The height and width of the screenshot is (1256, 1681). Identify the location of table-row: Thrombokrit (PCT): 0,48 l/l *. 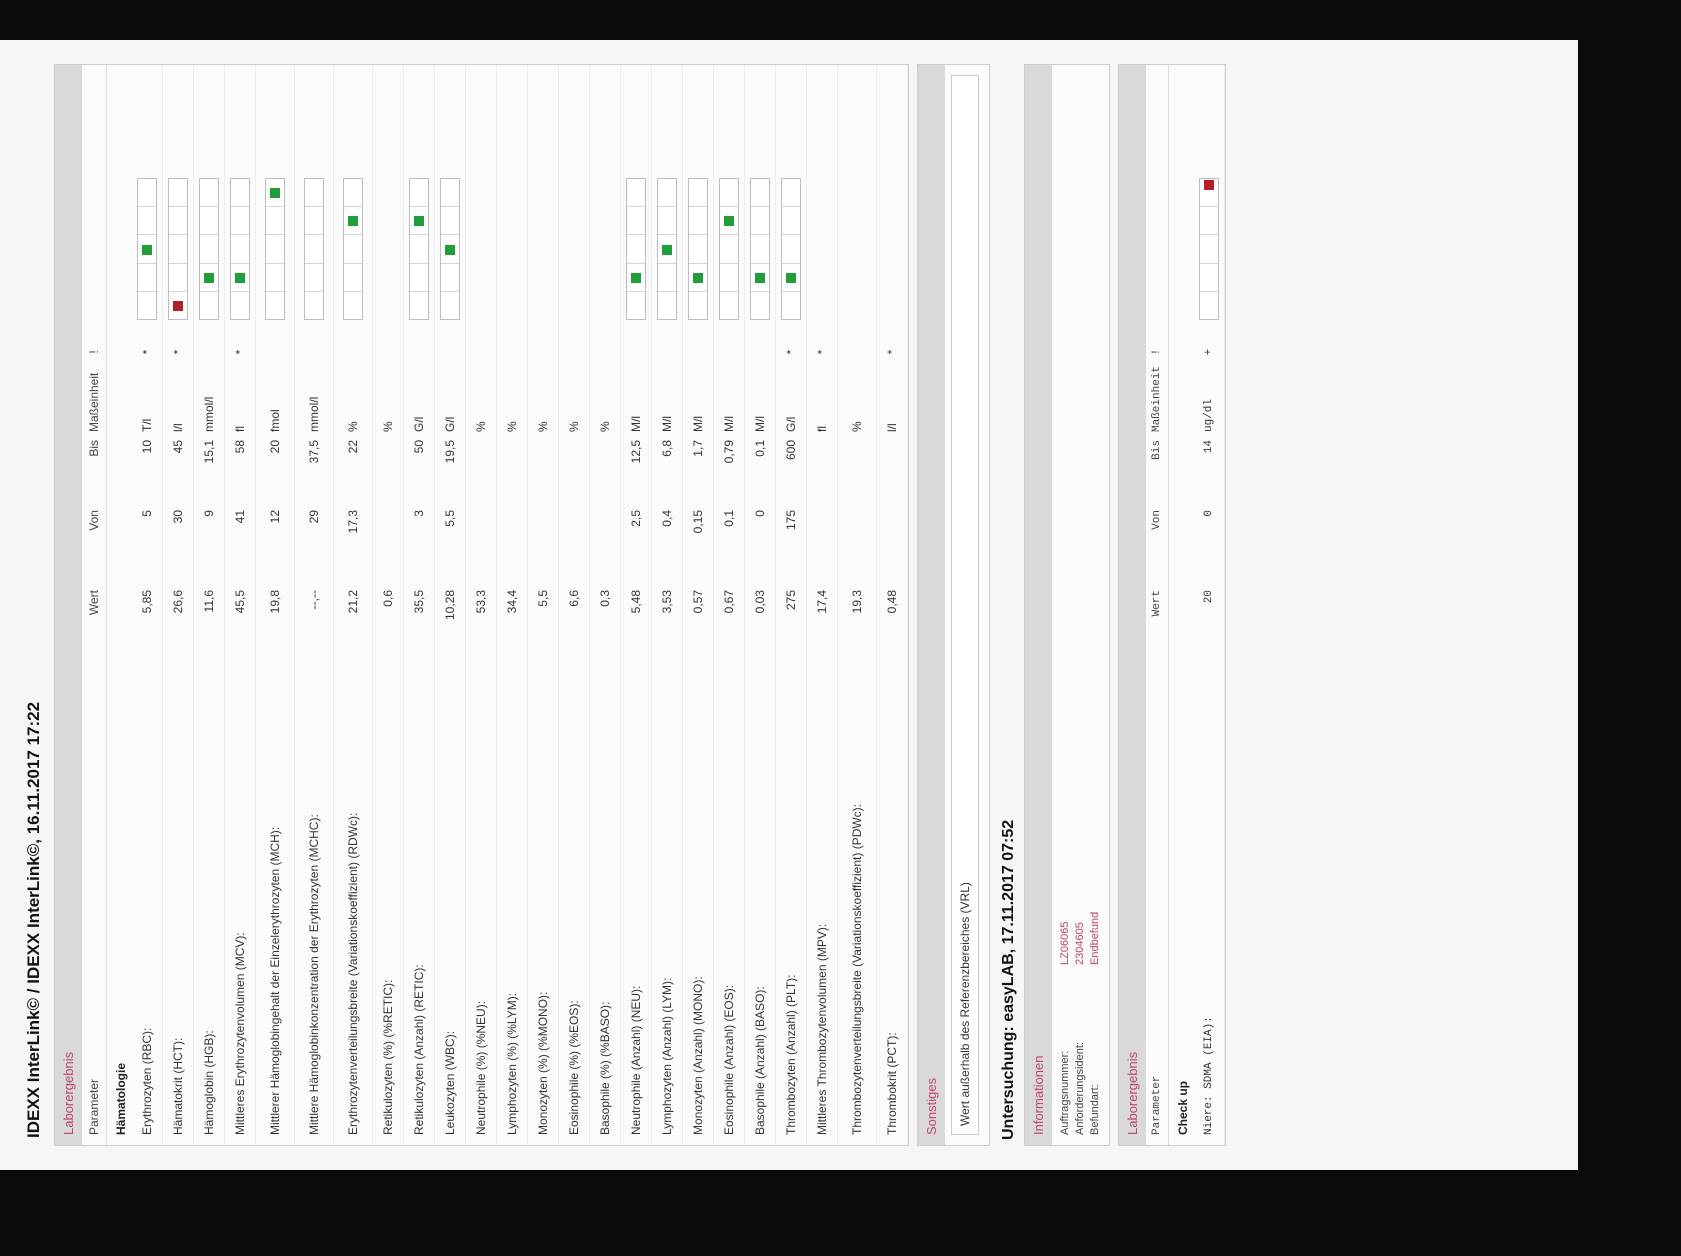
(892, 605).